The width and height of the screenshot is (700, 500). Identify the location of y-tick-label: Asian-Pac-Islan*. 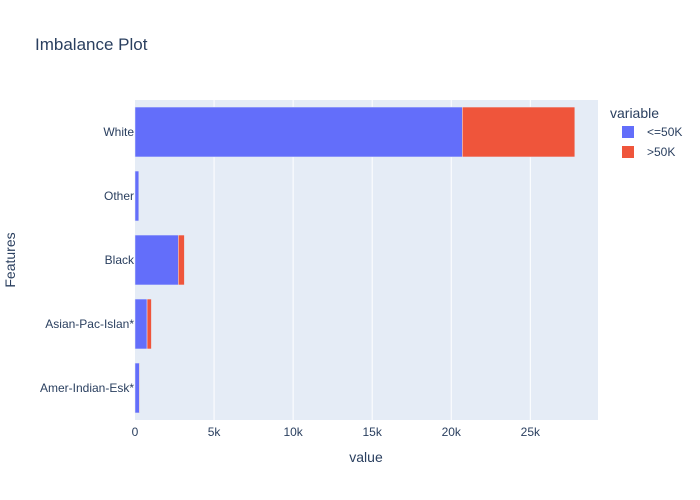
(89, 324).